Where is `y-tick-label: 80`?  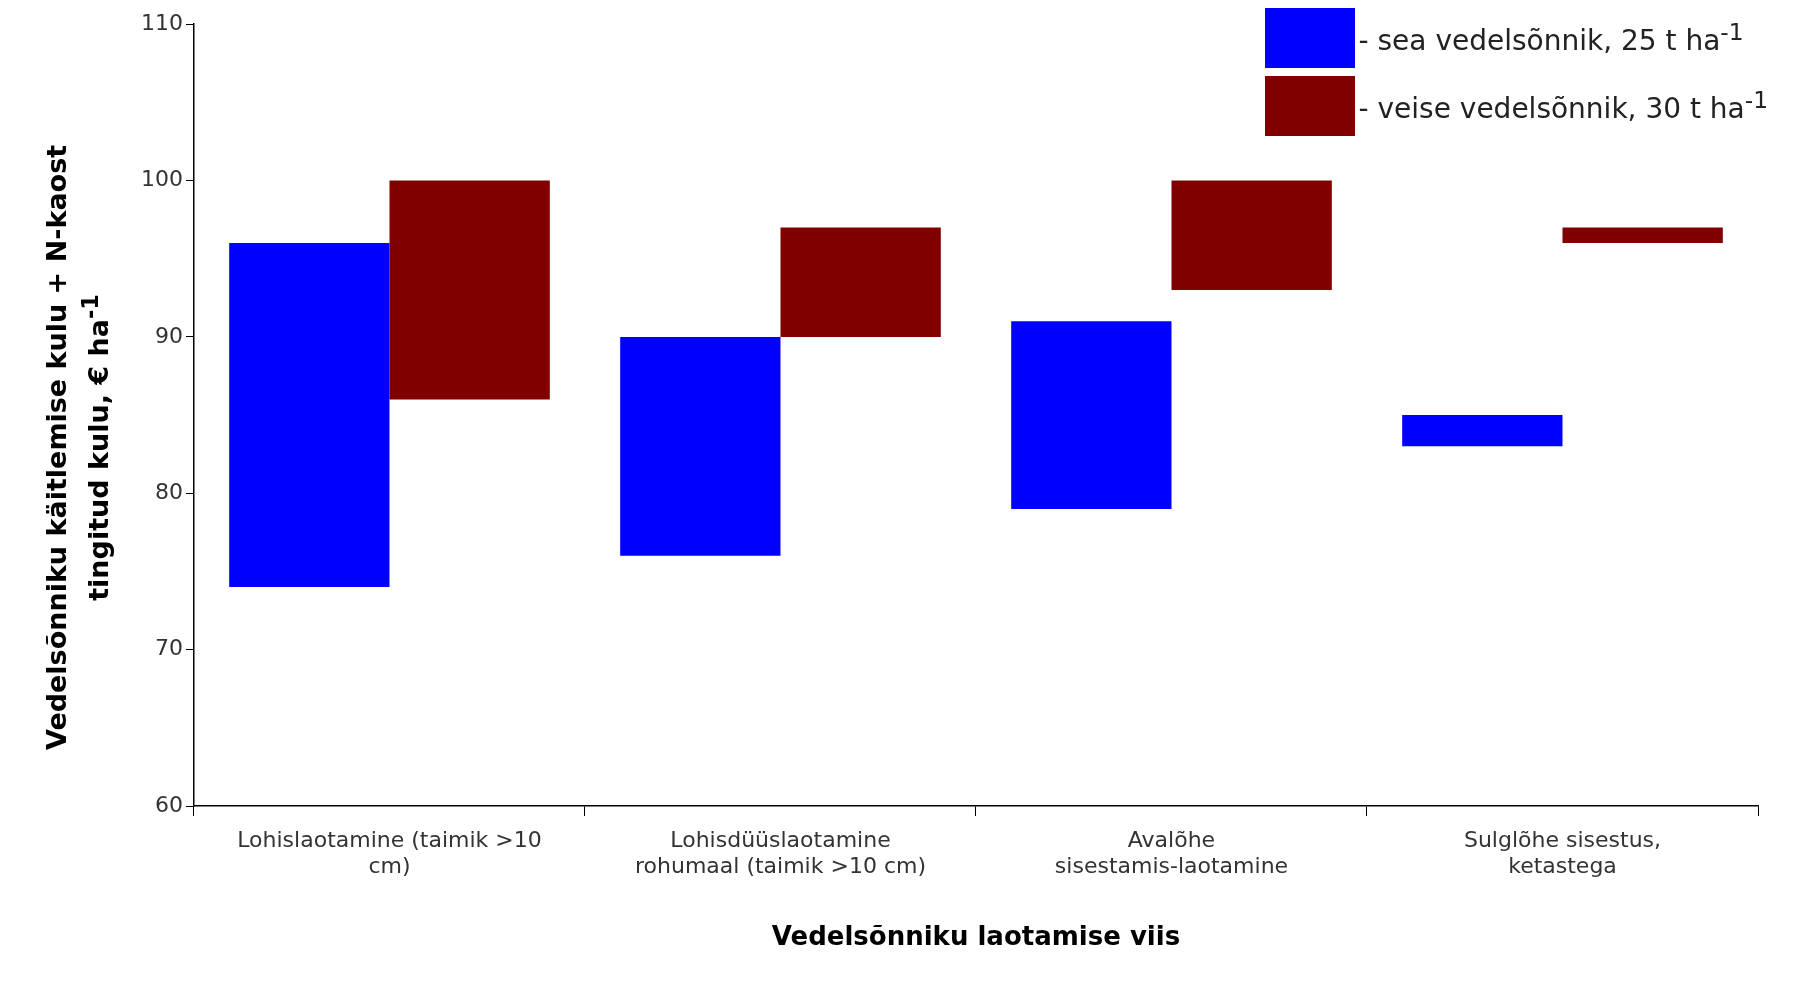 y-tick-label: 80 is located at coordinates (168, 491).